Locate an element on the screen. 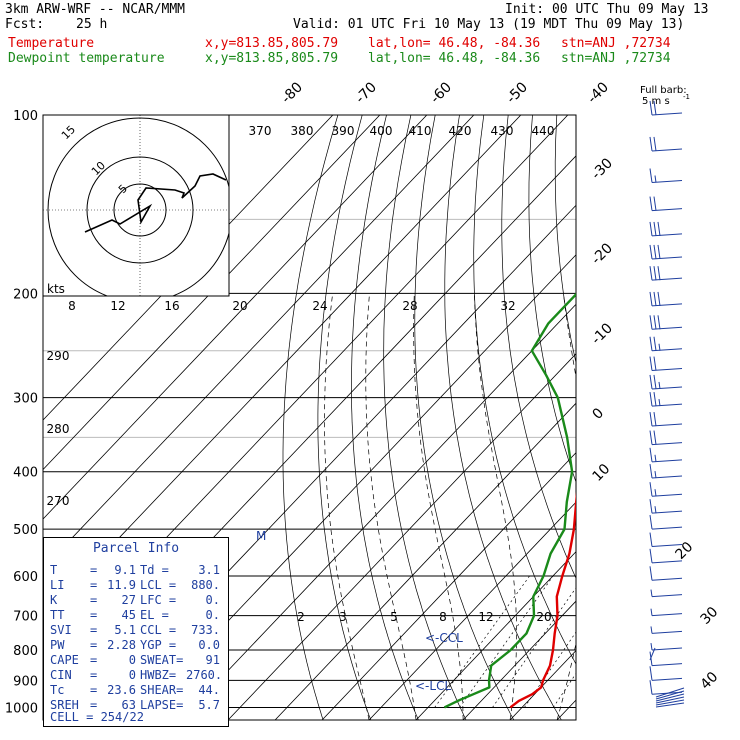 This screenshot has height=740, width=740. theta-label: 390 is located at coordinates (343, 131).